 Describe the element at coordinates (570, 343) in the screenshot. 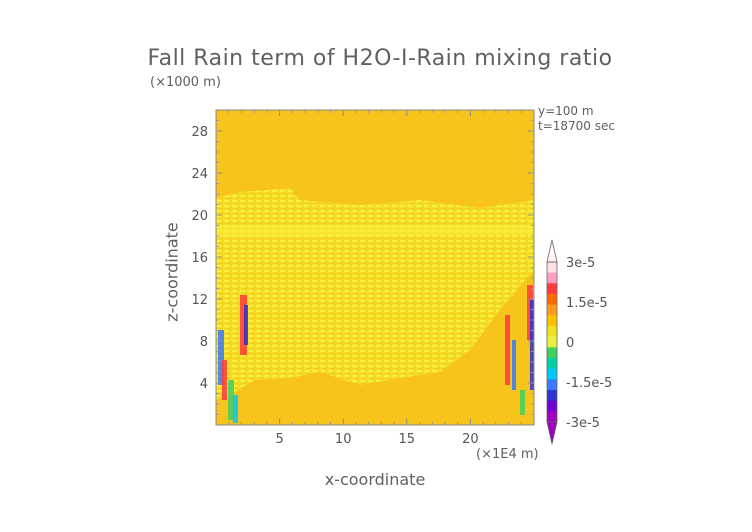

I see `colorbar-label: 0` at that location.